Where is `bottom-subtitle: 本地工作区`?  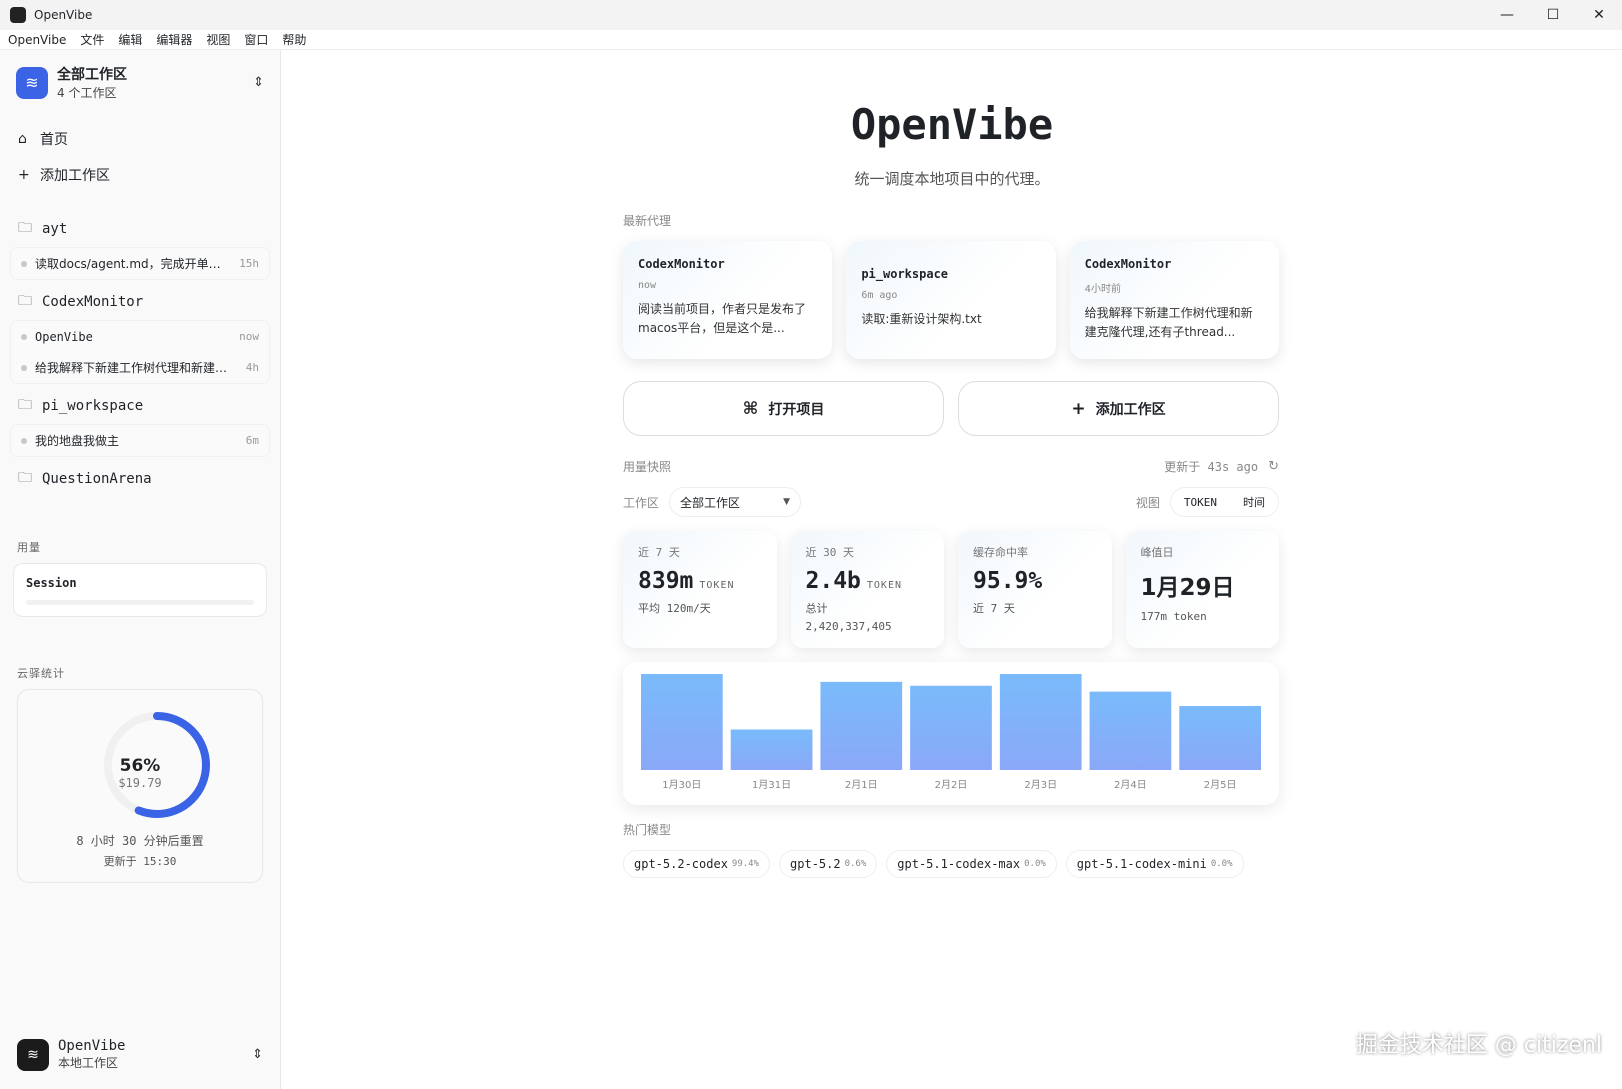
bottom-subtitle: 本地工作区 is located at coordinates (88, 1063).